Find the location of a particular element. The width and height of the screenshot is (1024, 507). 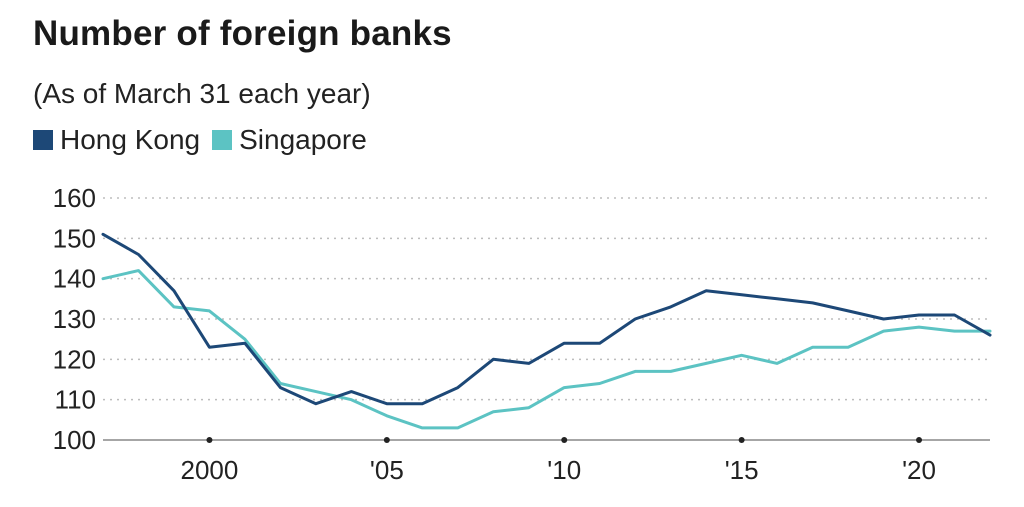

legend-item-singapore: Singapore is located at coordinates (289, 140).